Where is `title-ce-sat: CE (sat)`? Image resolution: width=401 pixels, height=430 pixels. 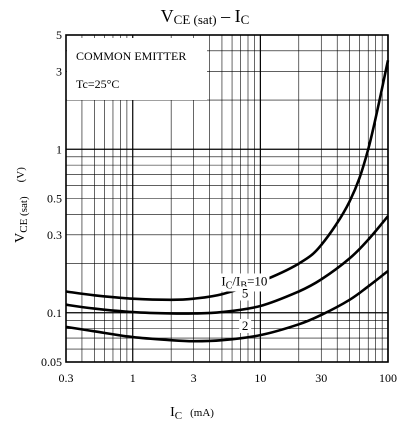 title-ce-sat: CE (sat) is located at coordinates (195, 19).